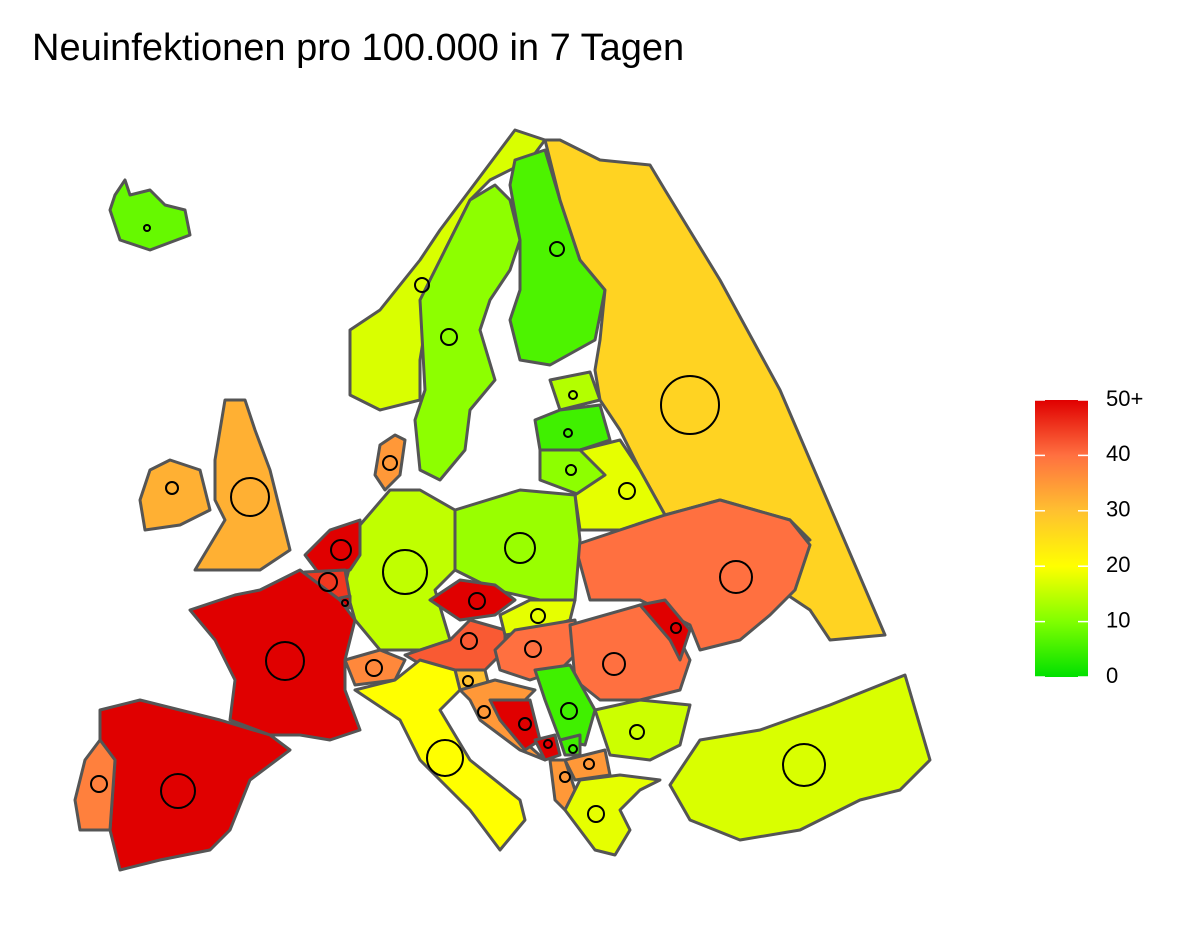  What do you see at coordinates (1118, 619) in the screenshot?
I see `colorbar-tick-label: 10` at bounding box center [1118, 619].